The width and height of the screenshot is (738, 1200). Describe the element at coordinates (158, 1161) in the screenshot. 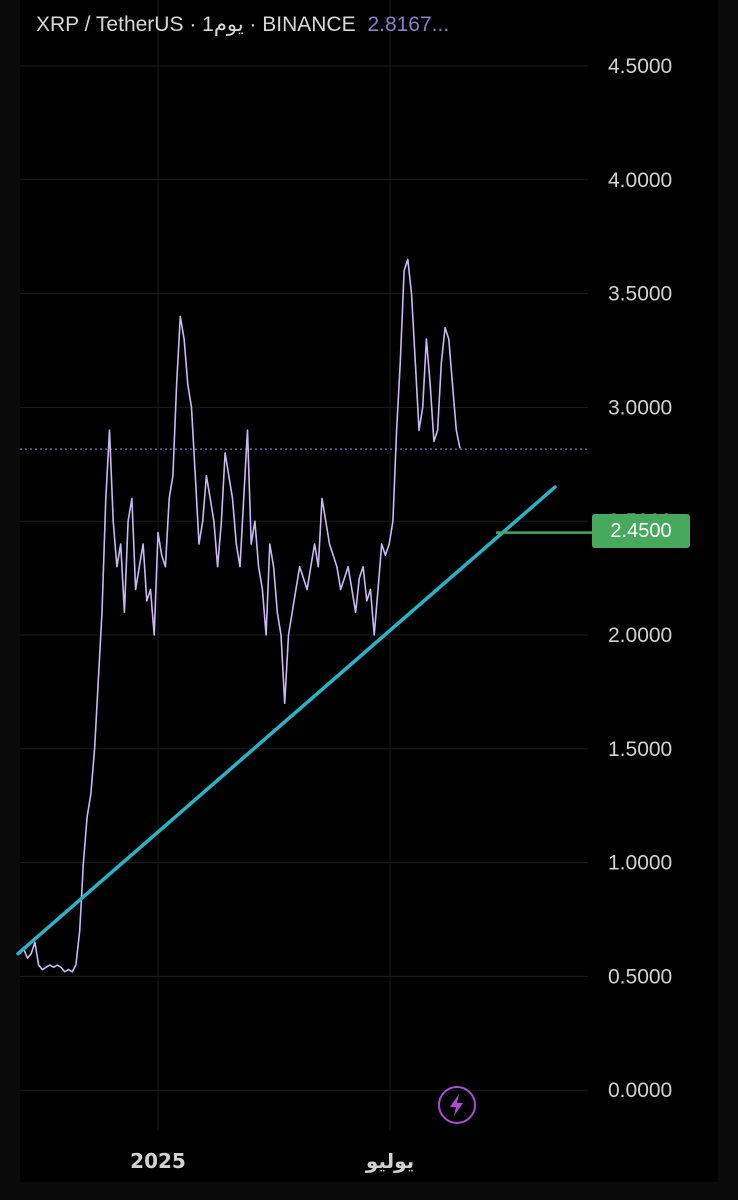

I see `x-tick-label: 2025` at that location.